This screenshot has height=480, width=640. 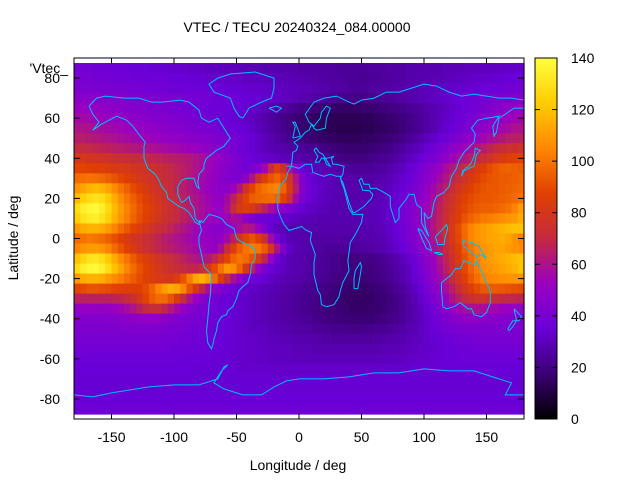 What do you see at coordinates (358, 275) in the screenshot?
I see `coastline` at bounding box center [358, 275].